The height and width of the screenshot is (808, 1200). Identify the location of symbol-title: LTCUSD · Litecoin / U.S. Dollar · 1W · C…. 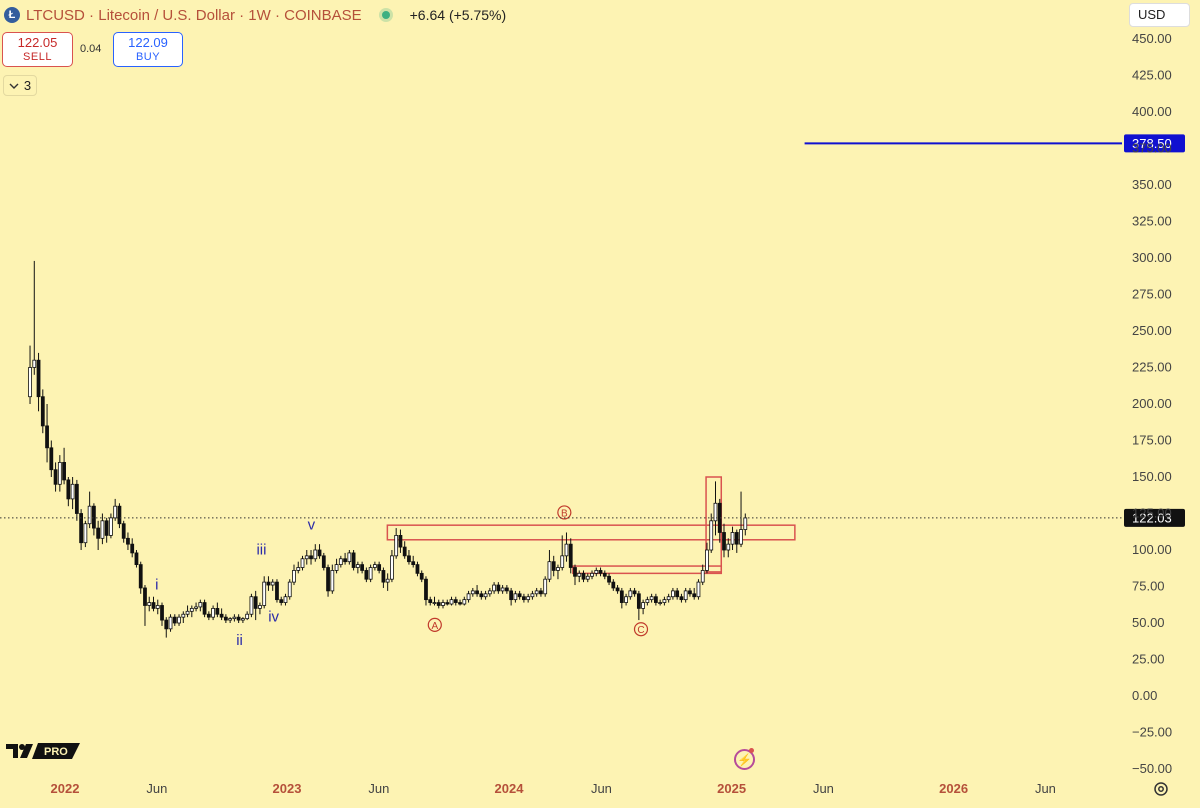
(194, 15).